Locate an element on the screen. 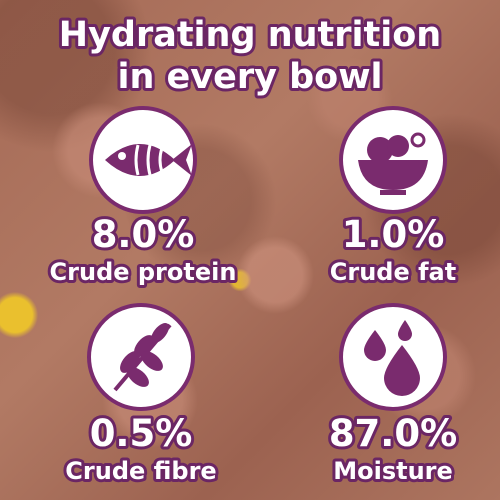  title-line: Hydrating nutrition is located at coordinates (250, 35).